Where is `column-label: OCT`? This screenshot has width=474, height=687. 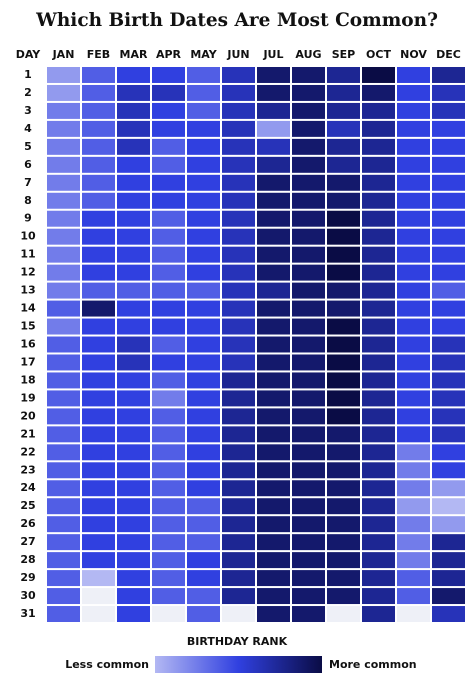
column-label: OCT is located at coordinates (378, 54).